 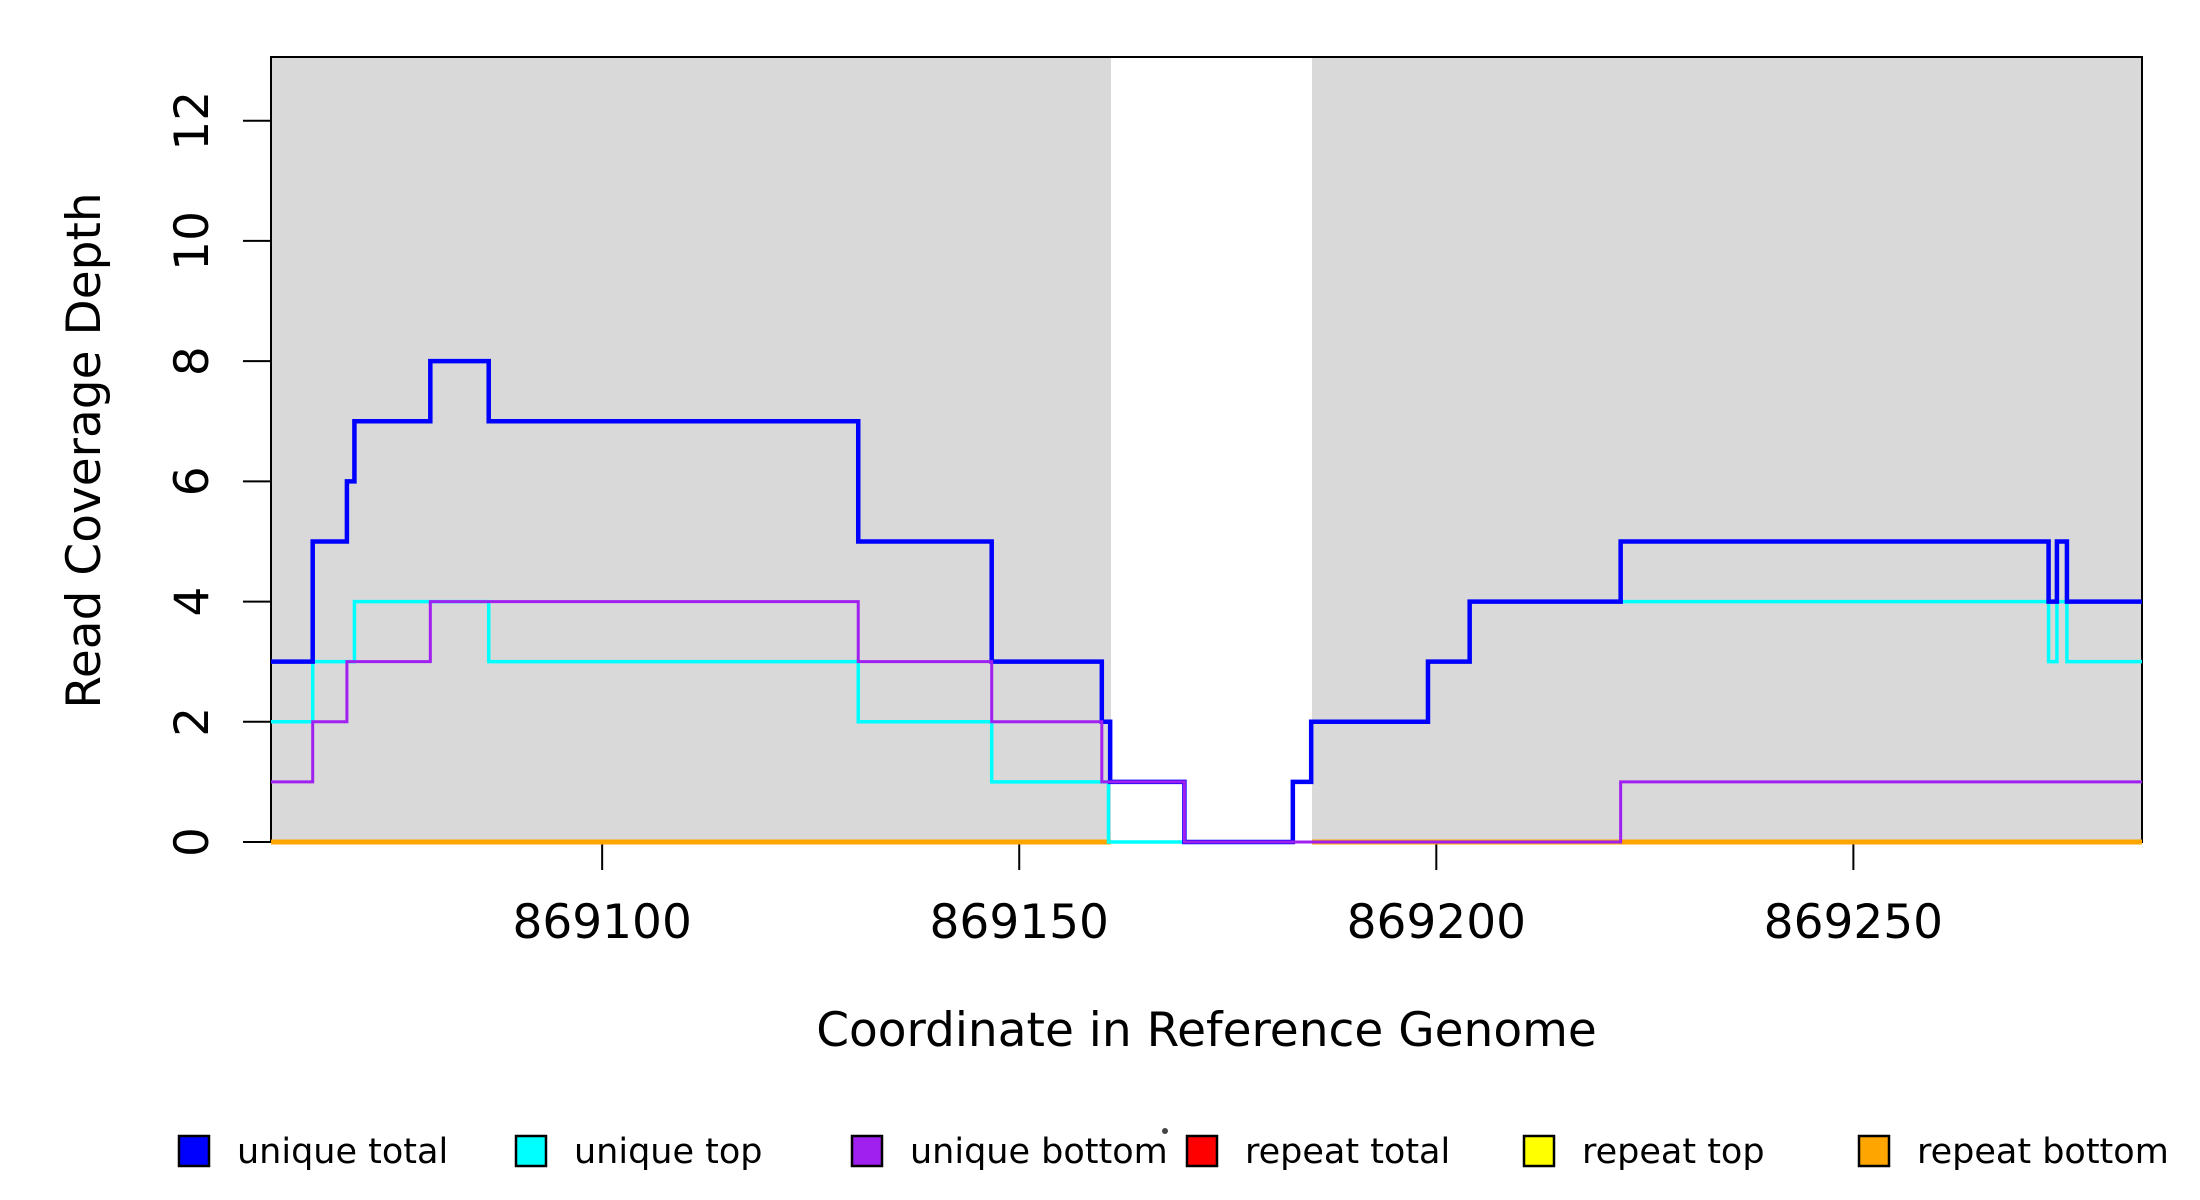 I want to click on legend-swatch-repeat-total, so click(x=1202, y=1151).